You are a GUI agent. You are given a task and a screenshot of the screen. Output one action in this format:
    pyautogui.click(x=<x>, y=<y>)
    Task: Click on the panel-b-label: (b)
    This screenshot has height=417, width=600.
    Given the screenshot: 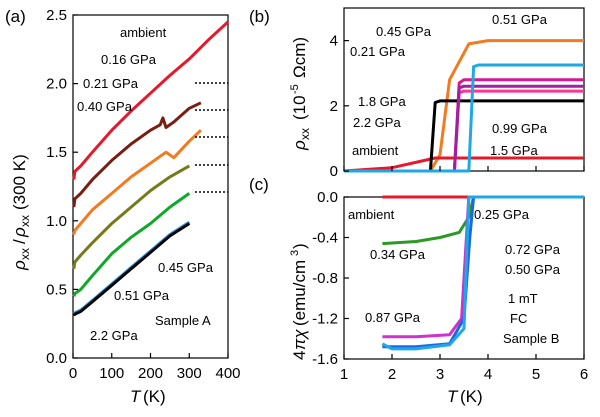 What is the action you would take?
    pyautogui.click(x=259, y=16)
    